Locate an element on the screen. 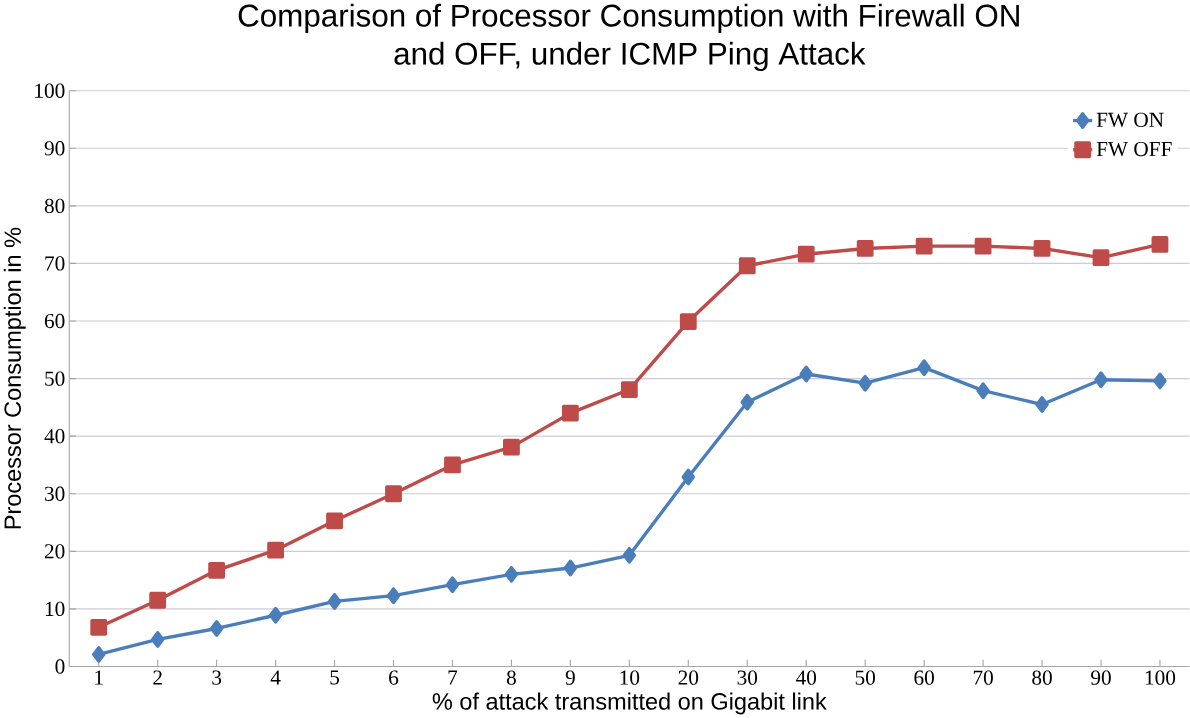 This screenshot has width=1190, height=718. x-tick-label: 8 is located at coordinates (511, 677).